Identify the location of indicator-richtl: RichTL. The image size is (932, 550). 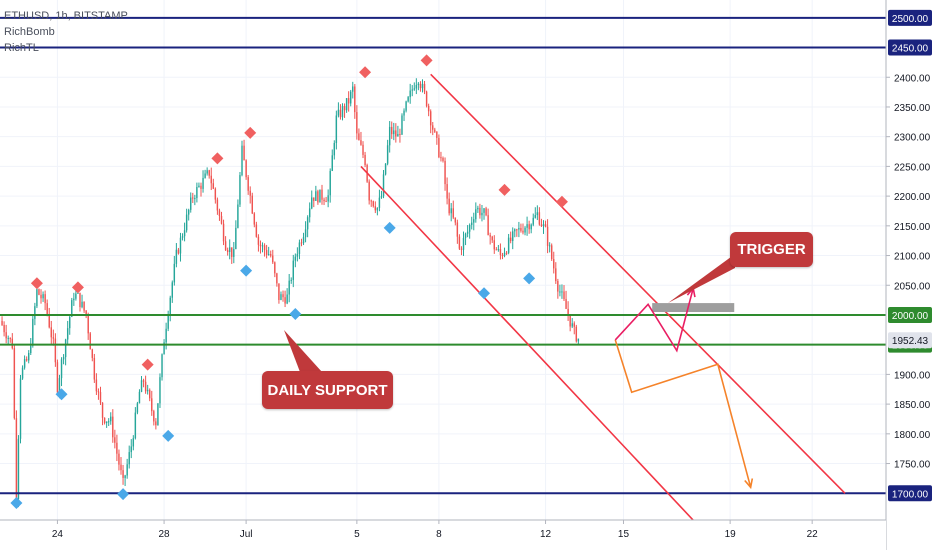
(21, 48).